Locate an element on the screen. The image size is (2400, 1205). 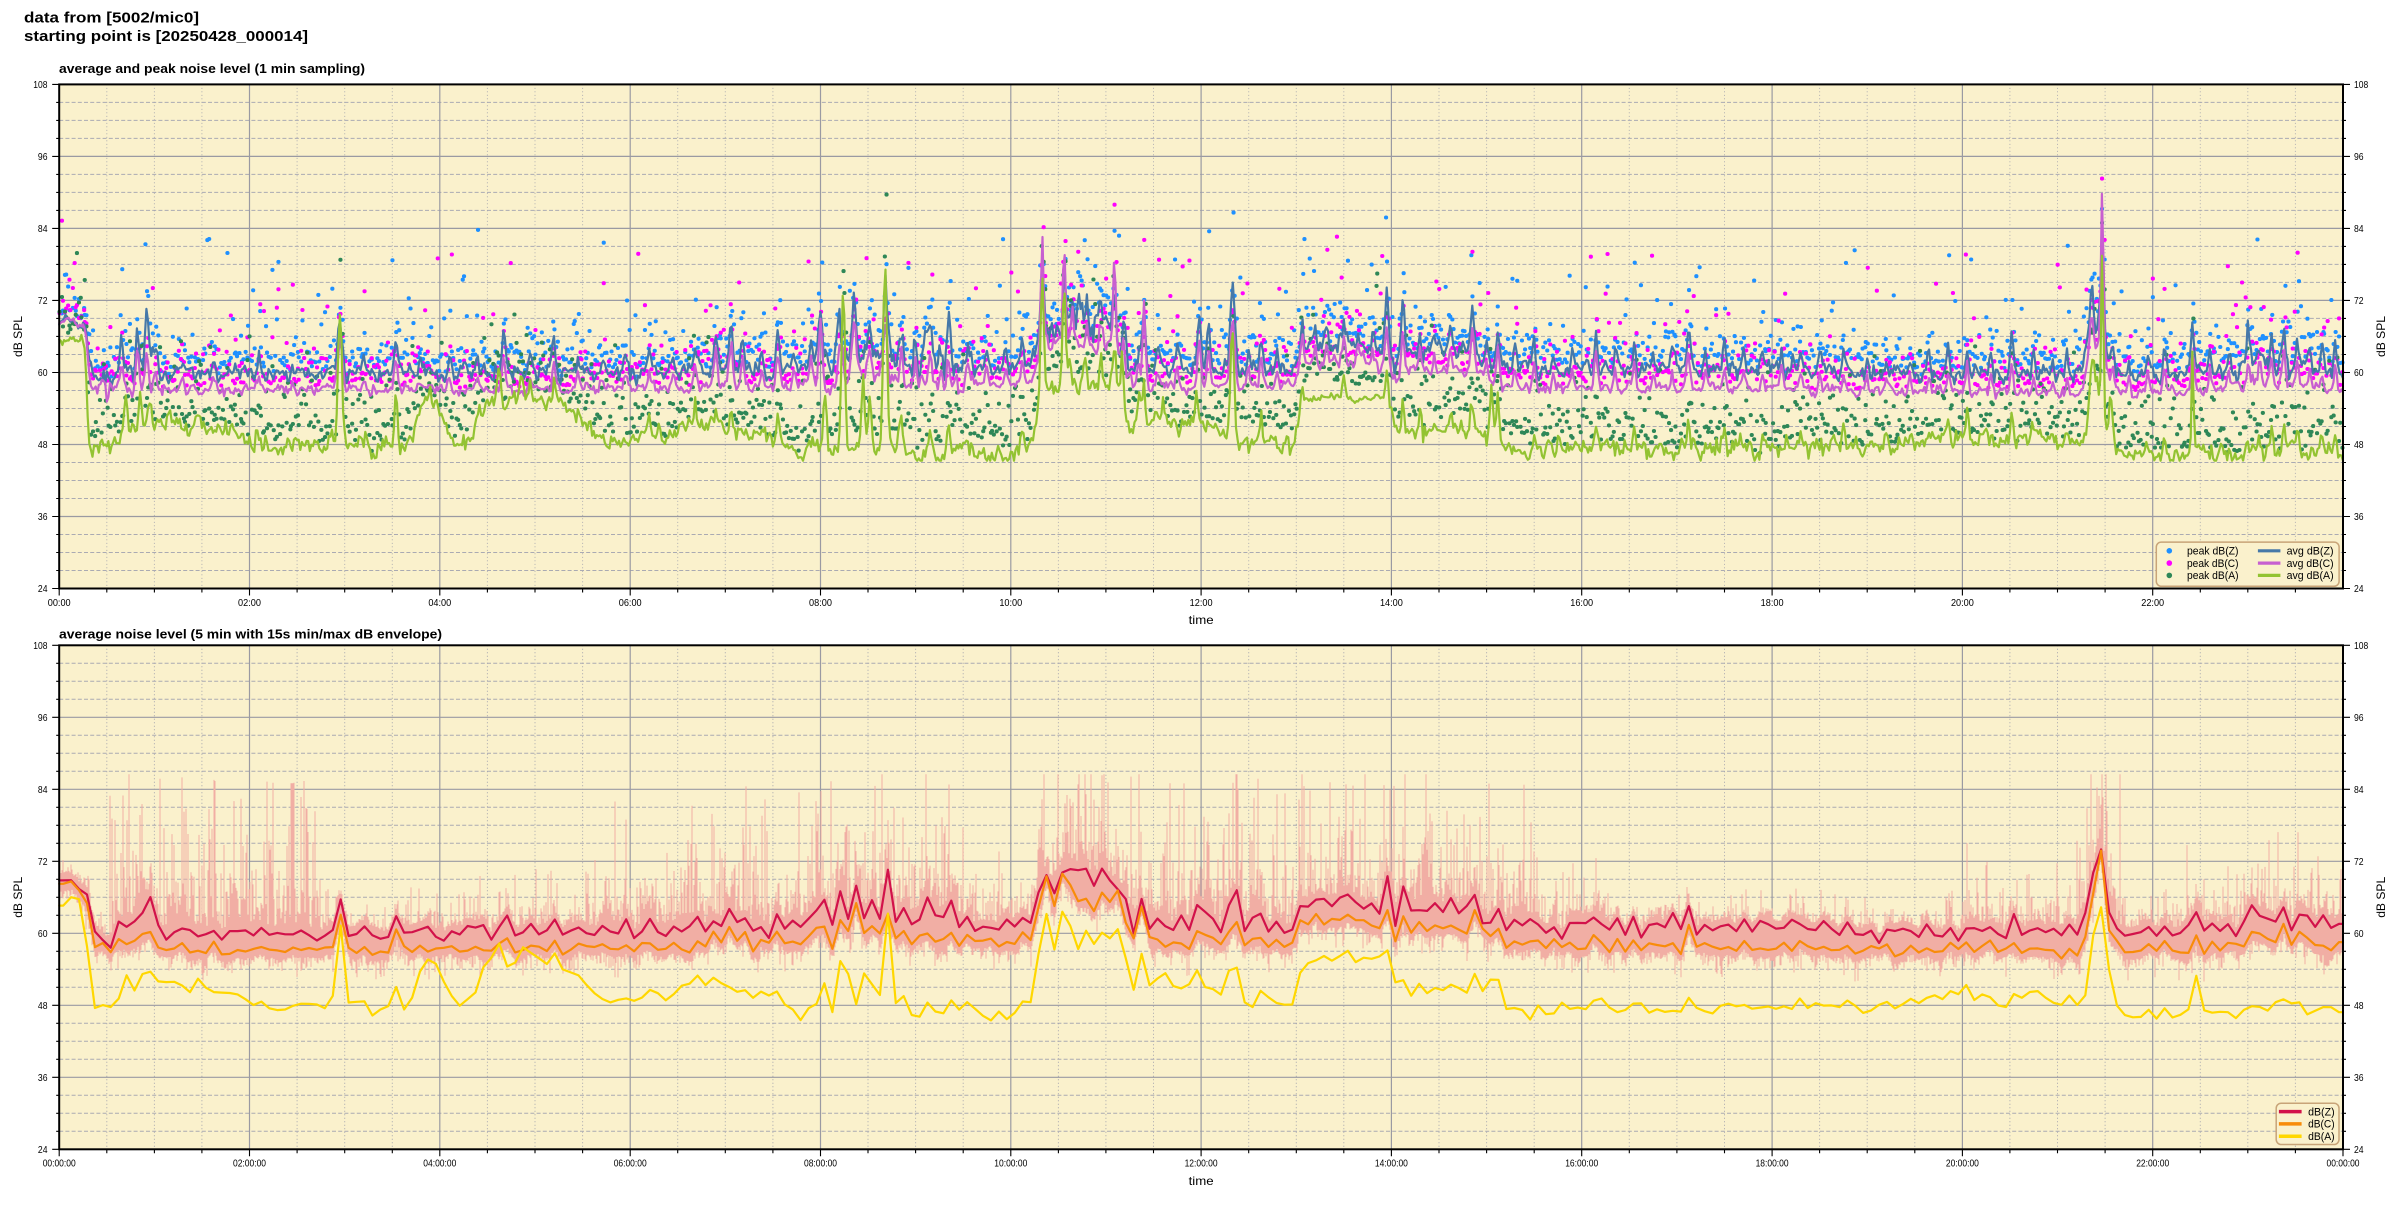
svg-text: 16:00:00 is located at coordinates (1581, 1164).